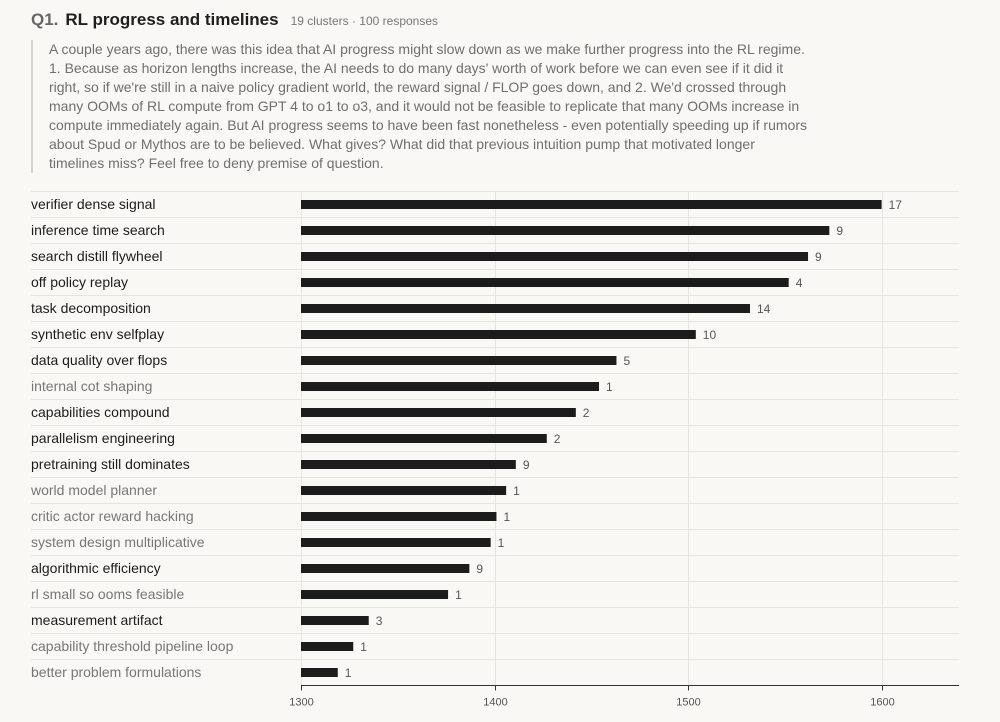  What do you see at coordinates (116, 672) in the screenshot?
I see `category-label: better problem formulations` at bounding box center [116, 672].